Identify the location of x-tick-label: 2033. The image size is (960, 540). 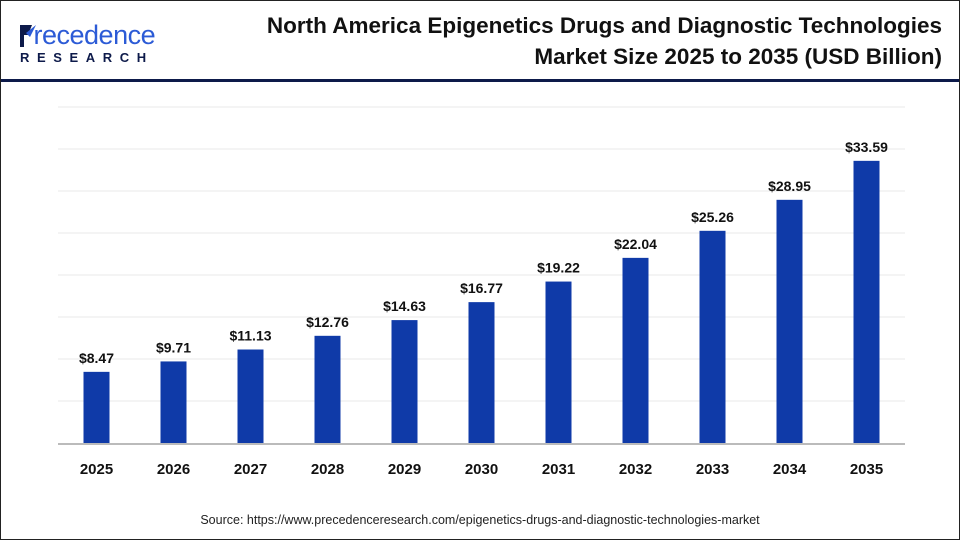
(712, 469).